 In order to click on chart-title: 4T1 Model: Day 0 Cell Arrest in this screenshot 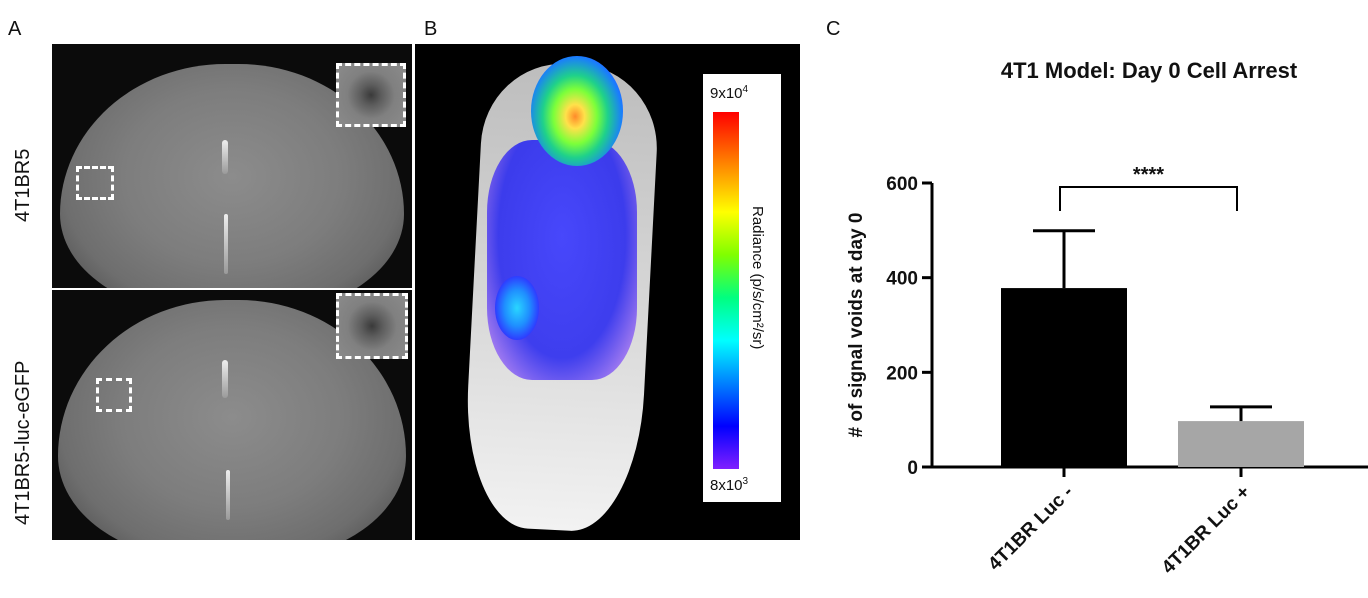, I will do `click(1149, 70)`.